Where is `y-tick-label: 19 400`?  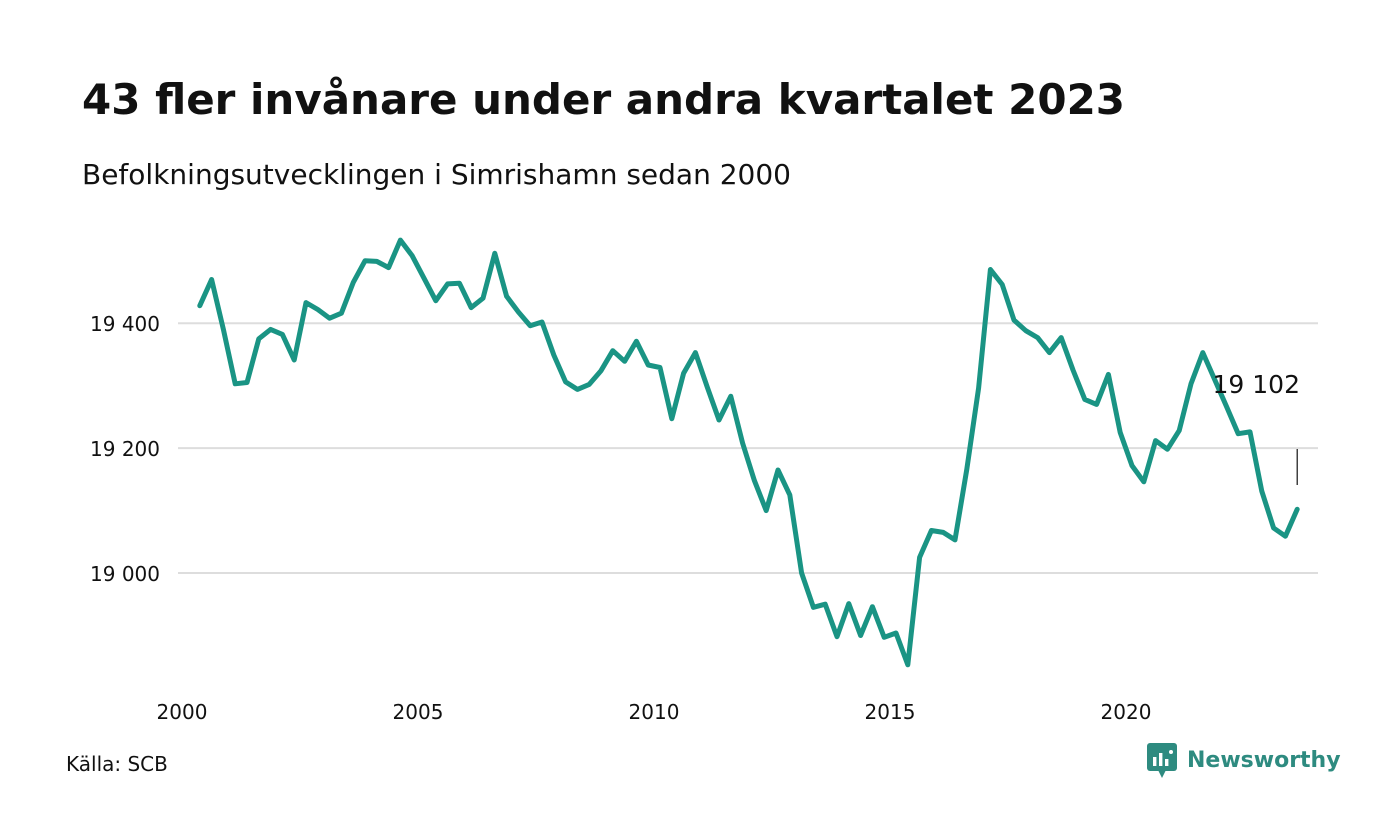 y-tick-label: 19 400 is located at coordinates (125, 324).